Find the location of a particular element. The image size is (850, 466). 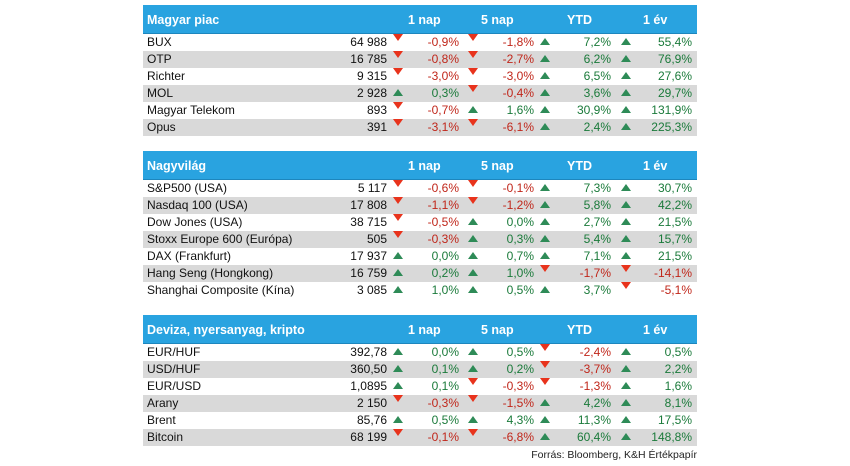

table-row: USD/HUF 360,50 0,1% 0,2% -3,7% 2,2% is located at coordinates (420, 369).